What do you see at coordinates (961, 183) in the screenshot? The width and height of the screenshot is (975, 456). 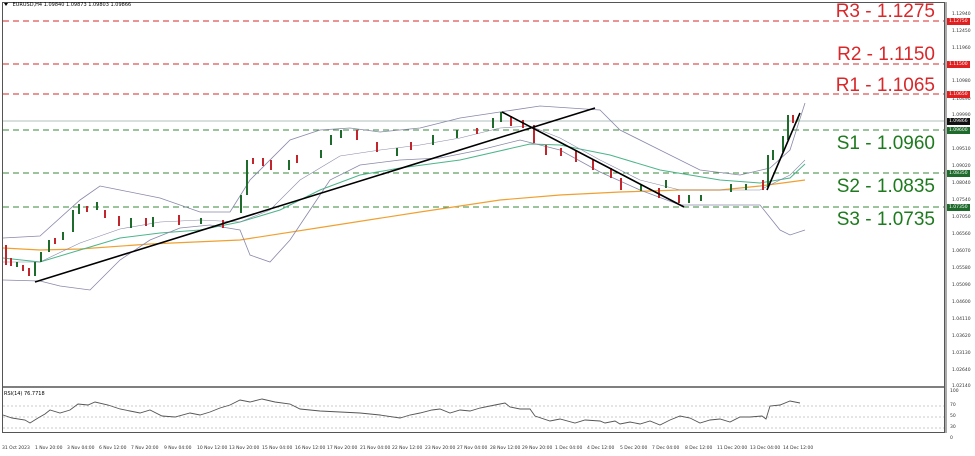 I see `y-tick: 1.08040` at bounding box center [961, 183].